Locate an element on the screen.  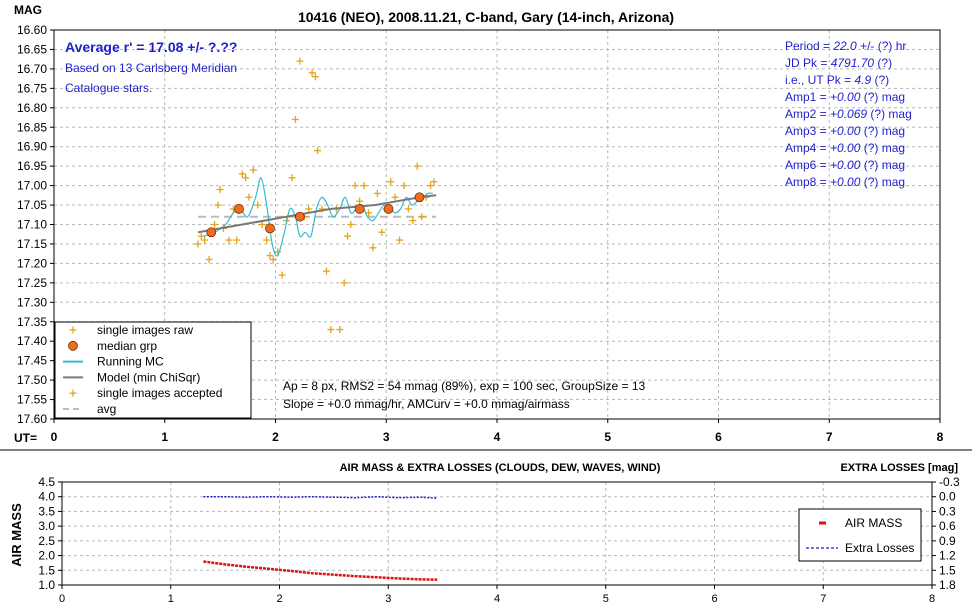
airmass-y-tick-label: 2.5 is located at coordinates (46, 541).